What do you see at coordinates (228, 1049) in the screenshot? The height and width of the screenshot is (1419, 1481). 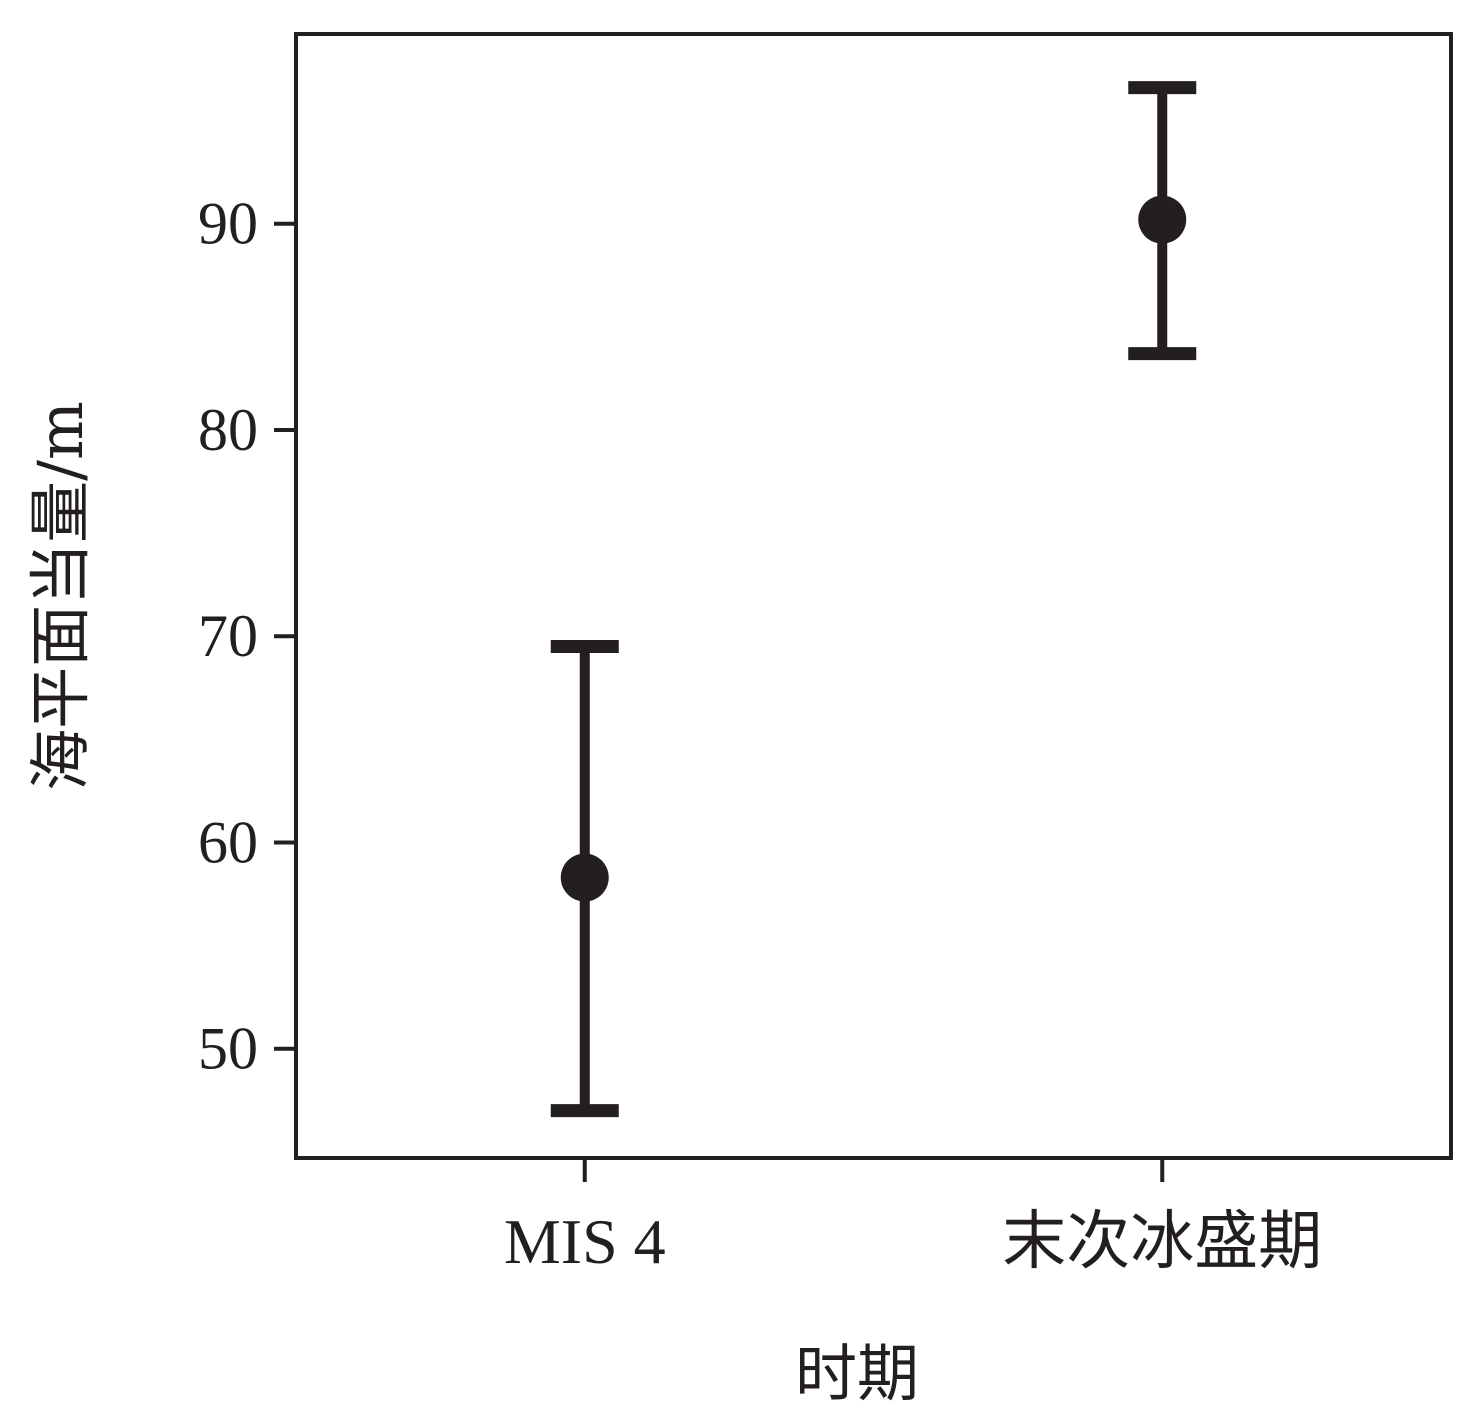 I see `y-tick-label: 50` at bounding box center [228, 1049].